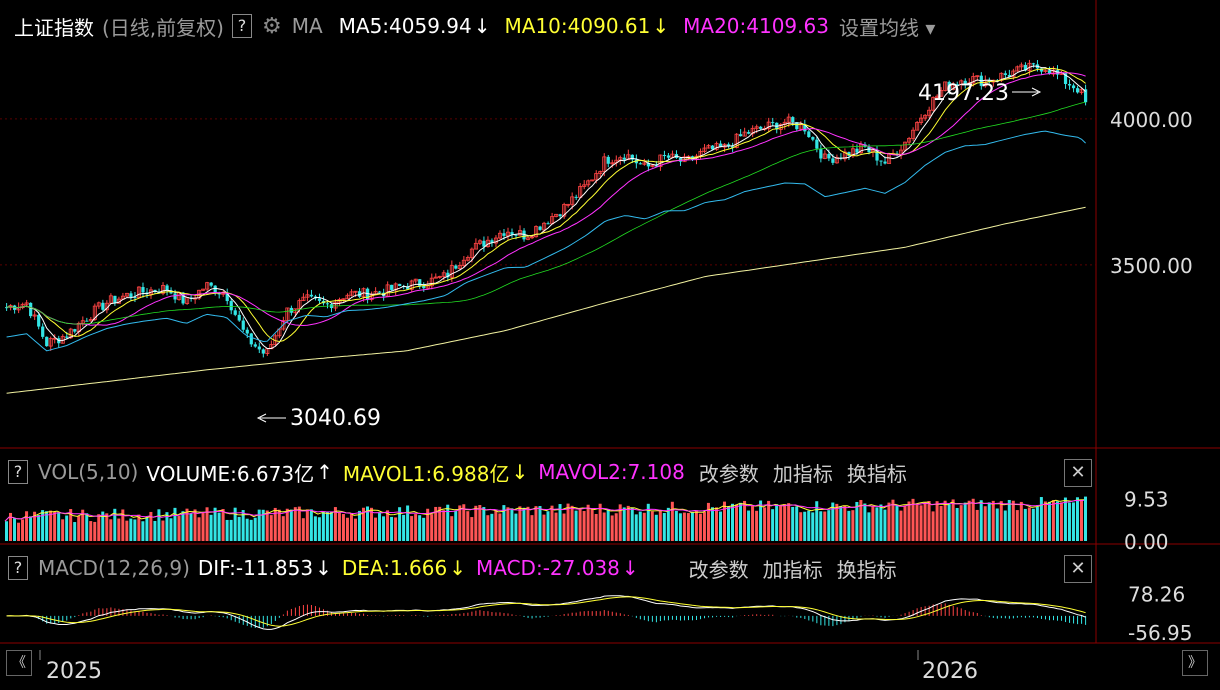 The image size is (1220, 690). I want to click on macd-value: MACD:-27.038, so click(548, 568).